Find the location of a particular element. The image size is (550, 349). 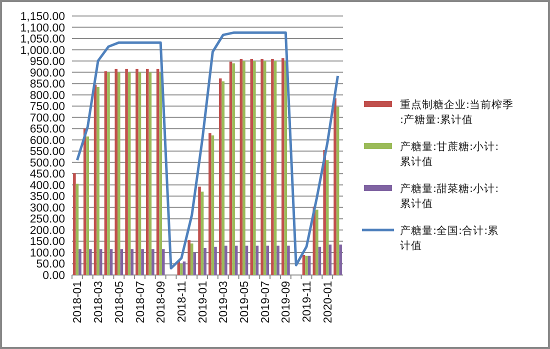

legend-label: 产糖量:全国:合计:累计值 is located at coordinates (449, 238).